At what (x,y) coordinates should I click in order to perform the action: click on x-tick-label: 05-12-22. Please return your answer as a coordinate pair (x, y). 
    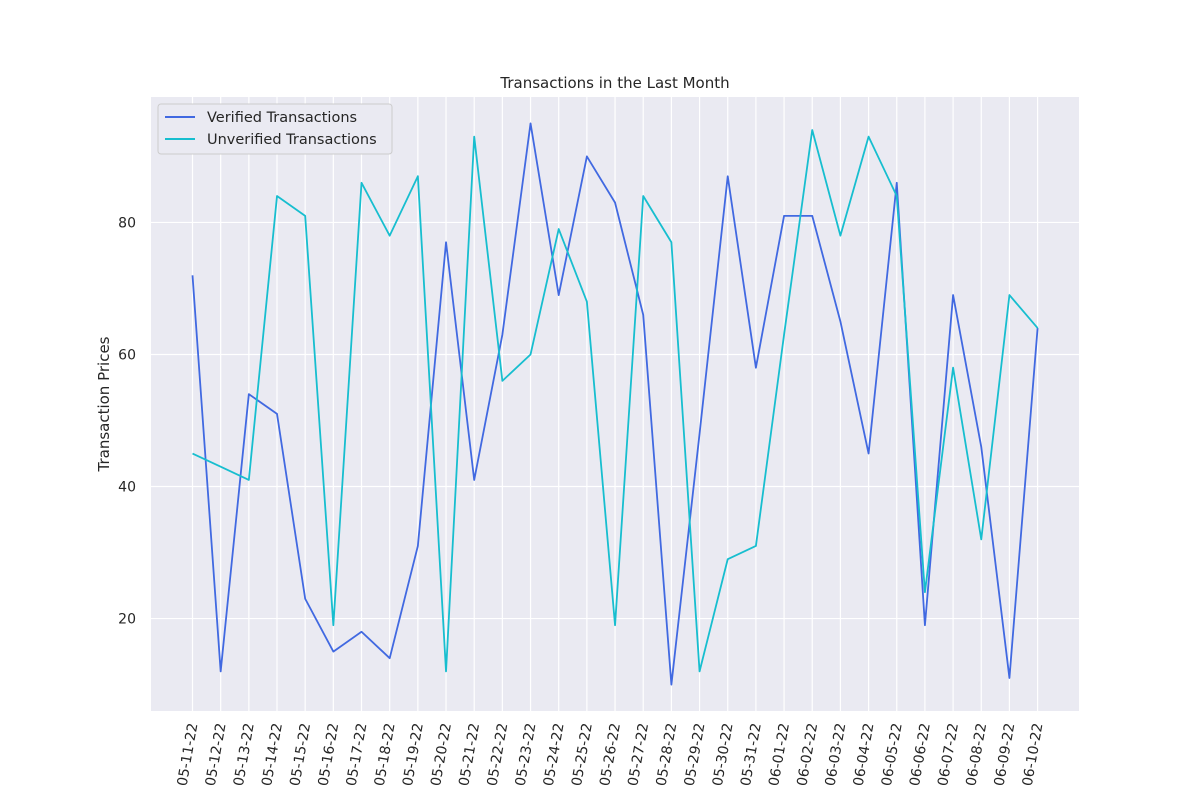
    Looking at the image, I should click on (216, 754).